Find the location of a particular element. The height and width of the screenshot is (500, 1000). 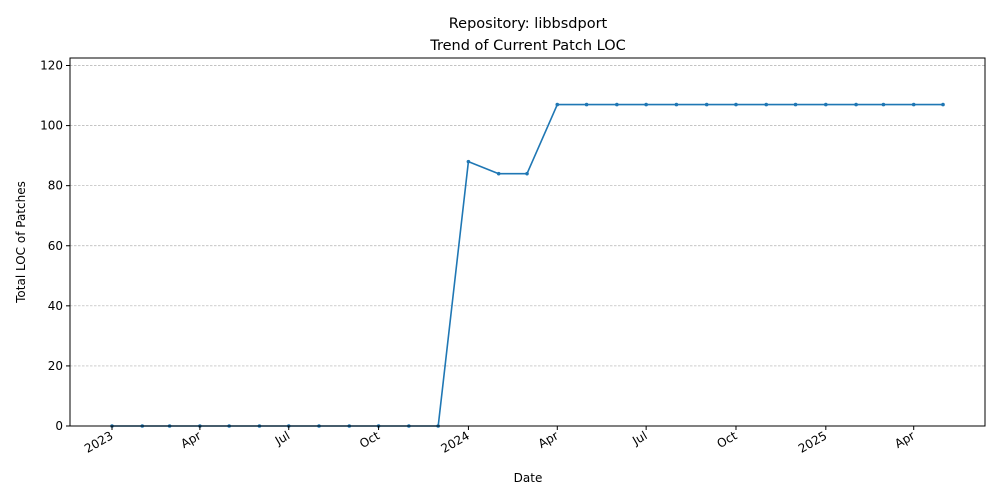

y-tick-label: 80 is located at coordinates (55, 186).